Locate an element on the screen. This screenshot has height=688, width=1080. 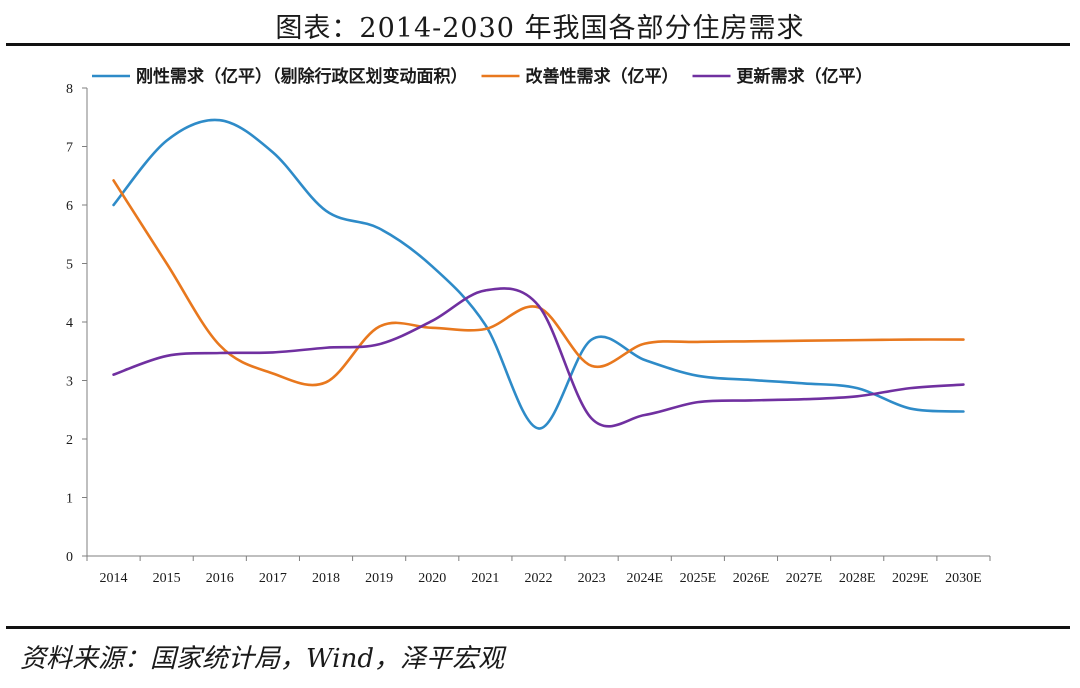
x-tick-label: 2015 is located at coordinates (167, 578).